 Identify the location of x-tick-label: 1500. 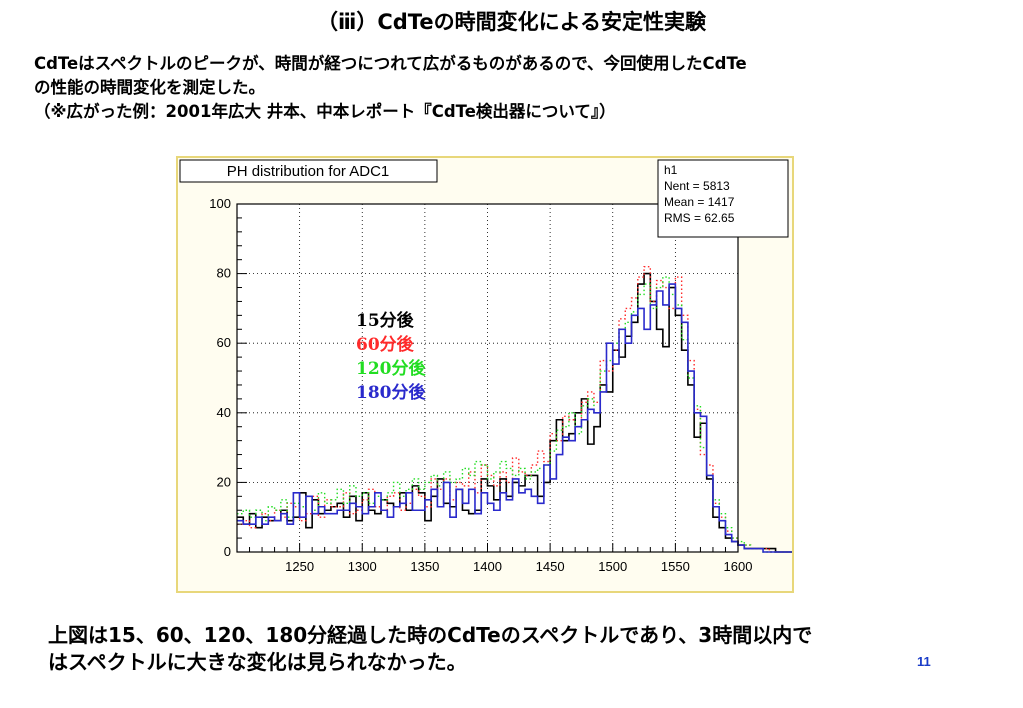
(612, 566).